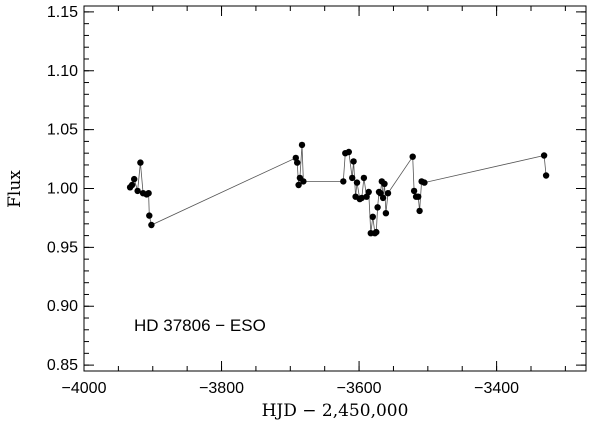 This screenshot has height=426, width=600. I want to click on y-tick-label: 1.10, so click(62, 71).